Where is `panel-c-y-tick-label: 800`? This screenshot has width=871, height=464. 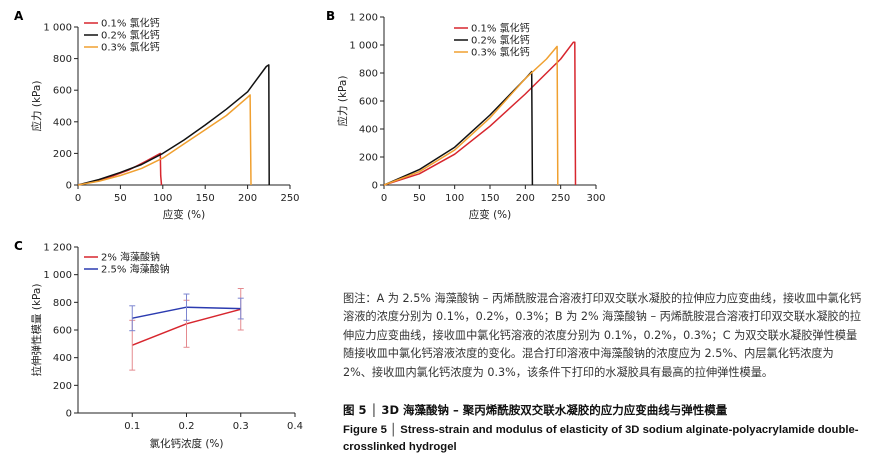
panel-c-y-tick-label: 800 is located at coordinates (62, 303).